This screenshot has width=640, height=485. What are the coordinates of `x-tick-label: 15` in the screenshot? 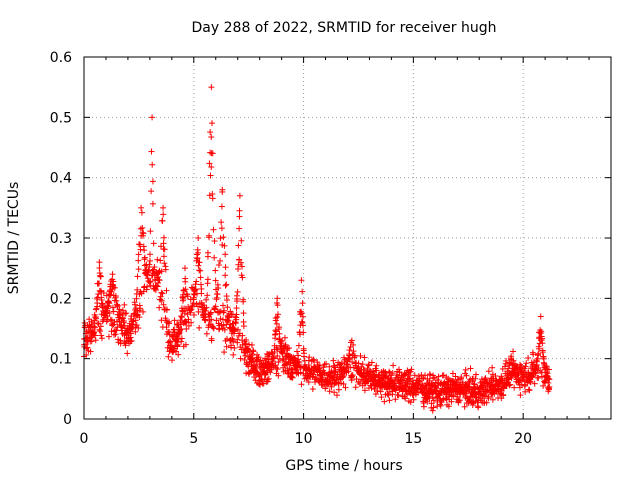 It's located at (413, 439).